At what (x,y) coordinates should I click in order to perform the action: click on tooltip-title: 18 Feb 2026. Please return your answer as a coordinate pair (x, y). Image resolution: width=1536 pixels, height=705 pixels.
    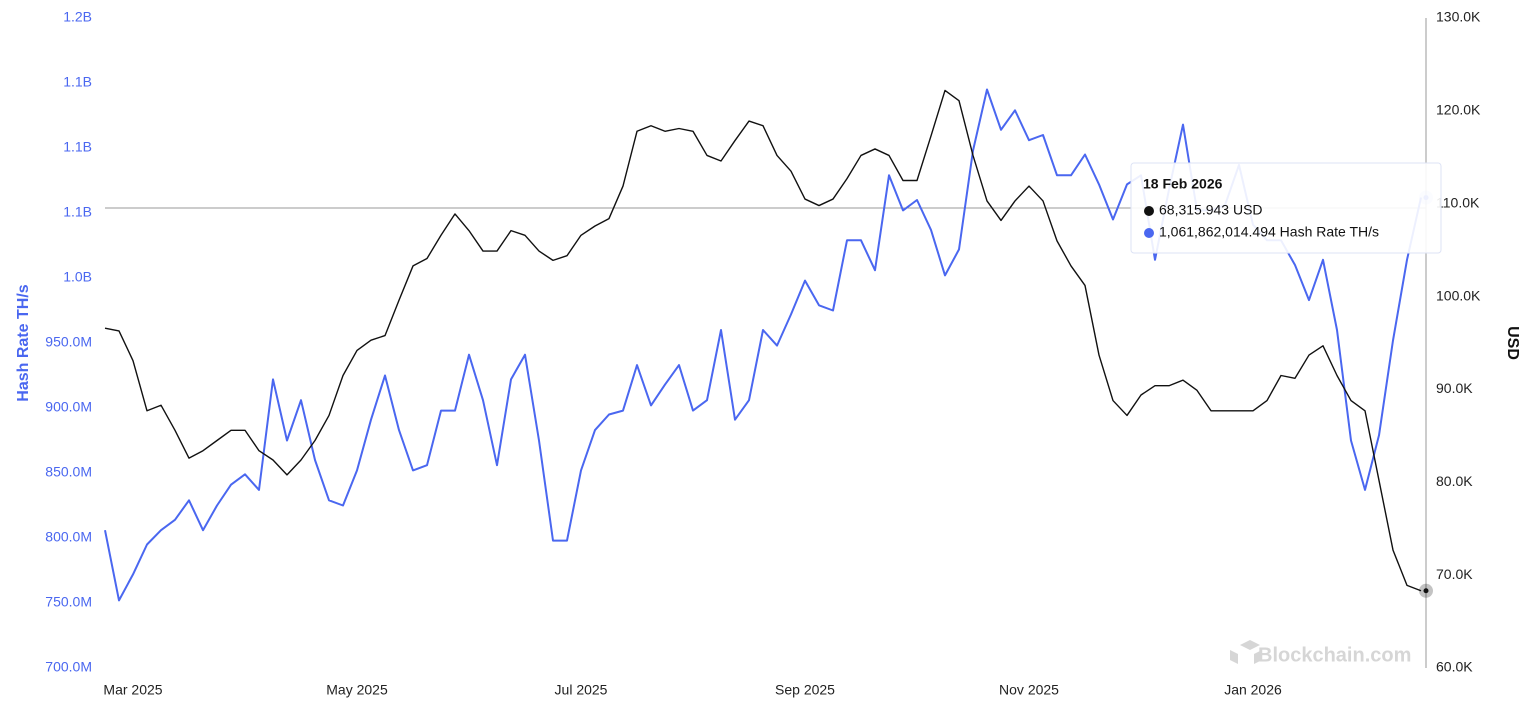
    Looking at the image, I should click on (1183, 184).